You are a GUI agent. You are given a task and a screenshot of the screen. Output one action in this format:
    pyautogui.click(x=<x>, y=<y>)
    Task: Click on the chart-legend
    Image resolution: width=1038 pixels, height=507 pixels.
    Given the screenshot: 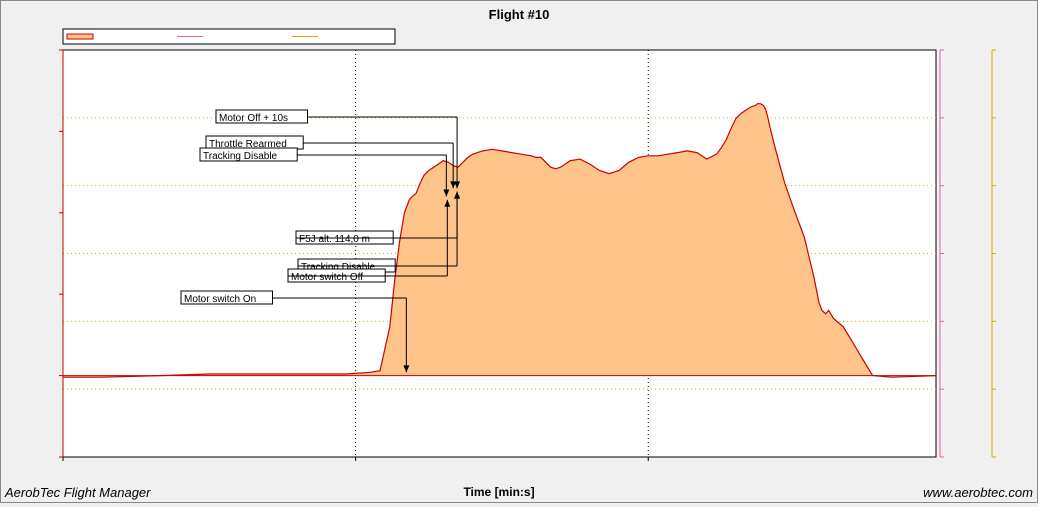 What is the action you would take?
    pyautogui.click(x=229, y=36)
    